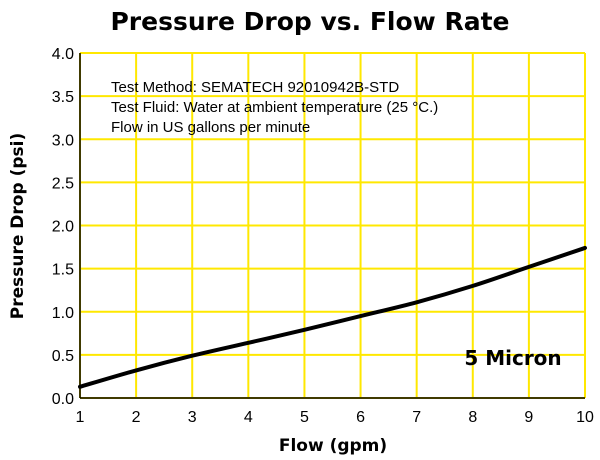 Image resolution: width=600 pixels, height=460 pixels. What do you see at coordinates (333, 446) in the screenshot?
I see `x-axis-label: Flow (gpm)` at bounding box center [333, 446].